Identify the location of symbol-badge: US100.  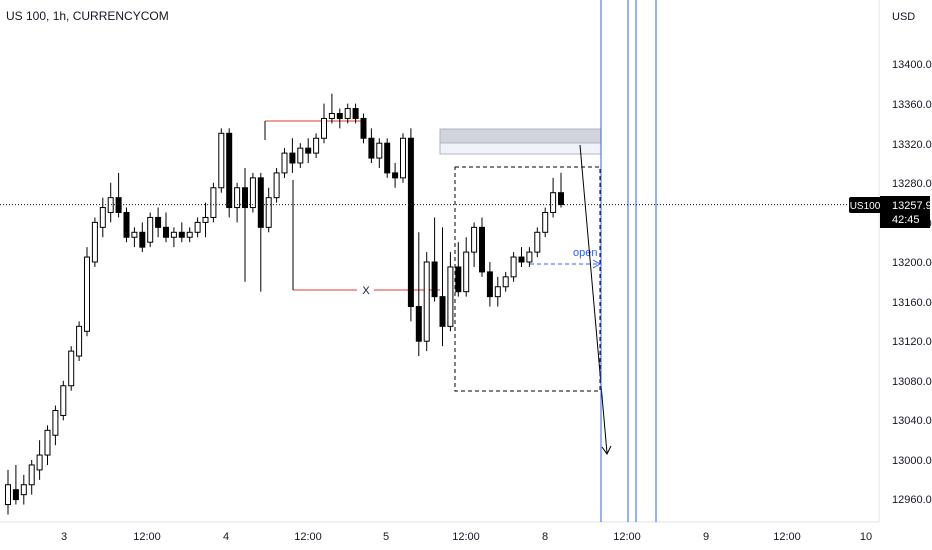
(865, 206).